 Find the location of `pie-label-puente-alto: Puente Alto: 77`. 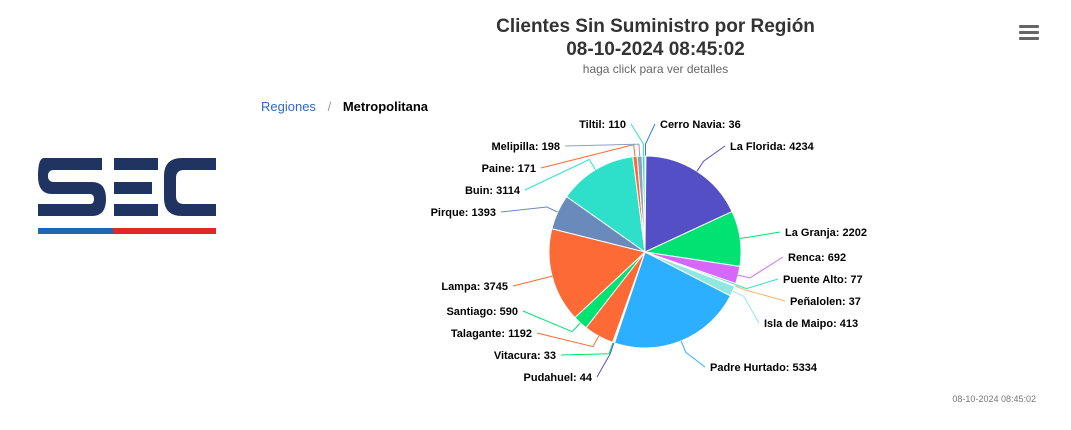

pie-label-puente-alto: Puente Alto: 77 is located at coordinates (823, 280).